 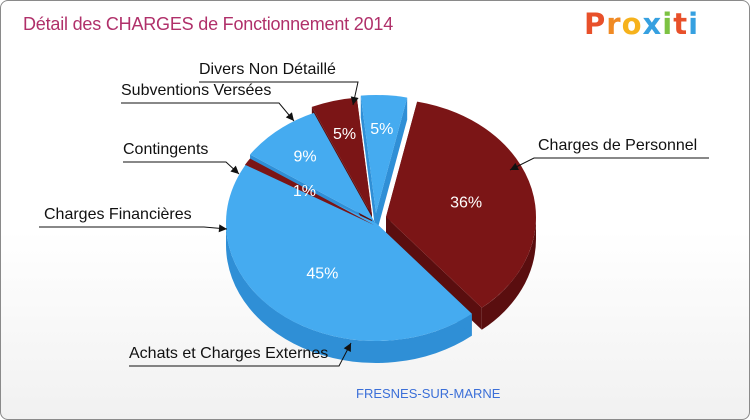 I want to click on pie-slice-divers-non-d-taill-, so click(x=384, y=154).